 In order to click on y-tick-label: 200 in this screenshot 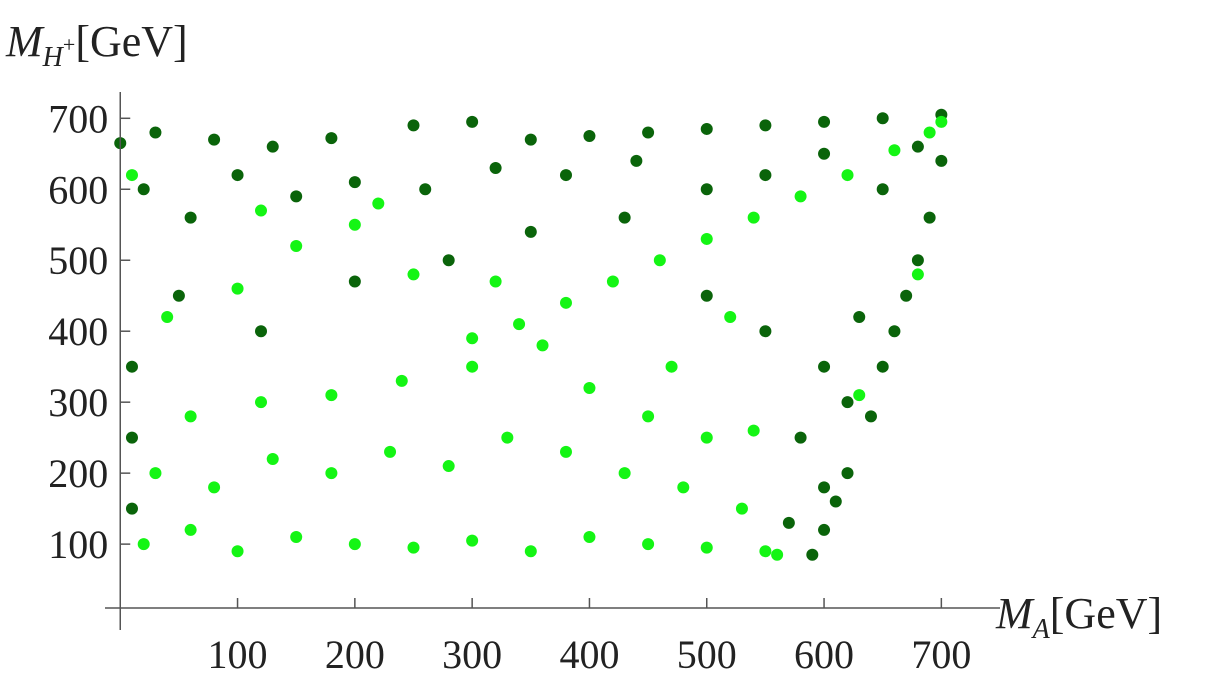, I will do `click(78, 473)`.